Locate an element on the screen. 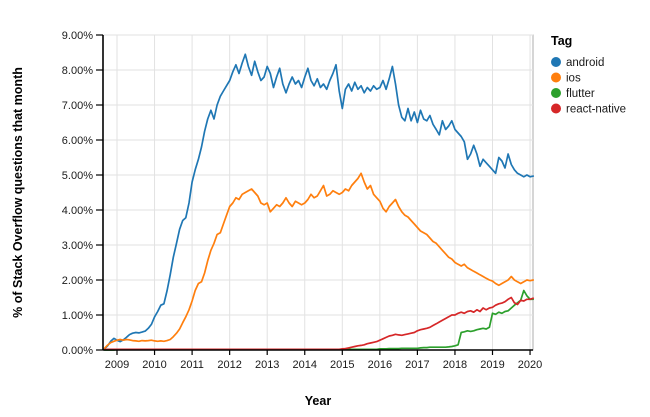 This screenshot has height=417, width=650. y-tick-label: 7.00% is located at coordinates (77, 106).